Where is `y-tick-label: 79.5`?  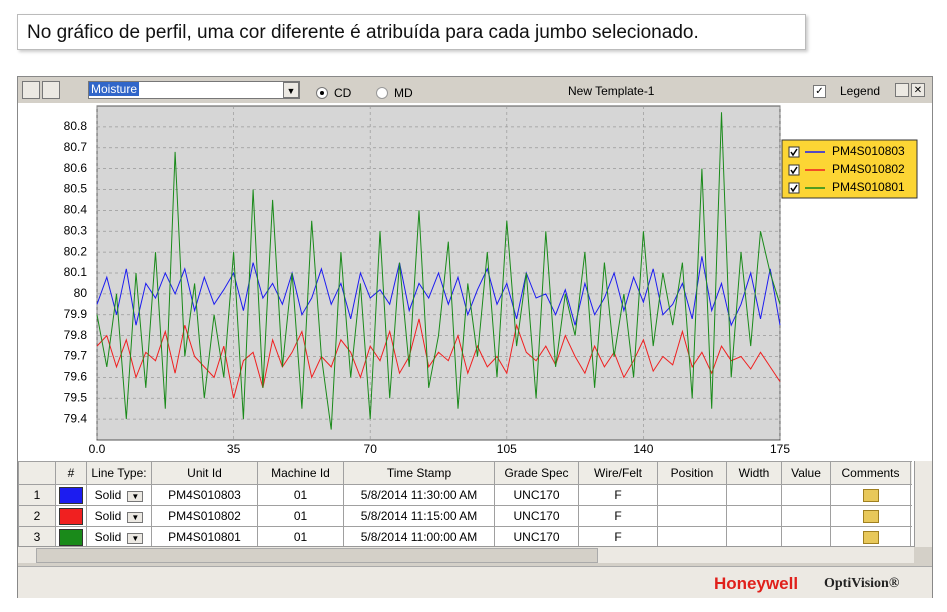
y-tick-label: 79.5 is located at coordinates (76, 397).